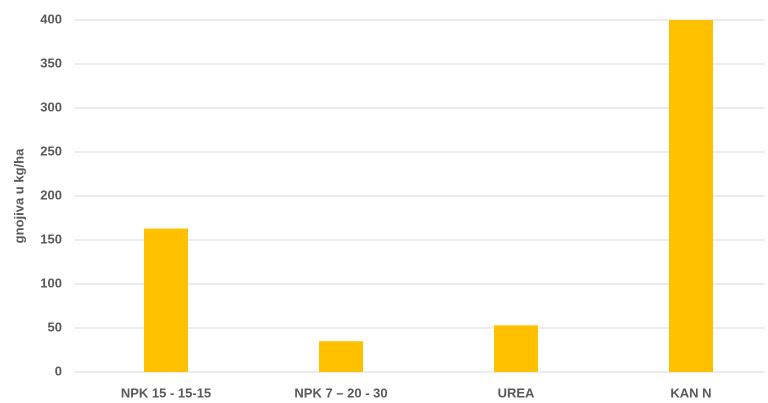 The width and height of the screenshot is (768, 403). I want to click on y-tick-label: 150, so click(51, 238).